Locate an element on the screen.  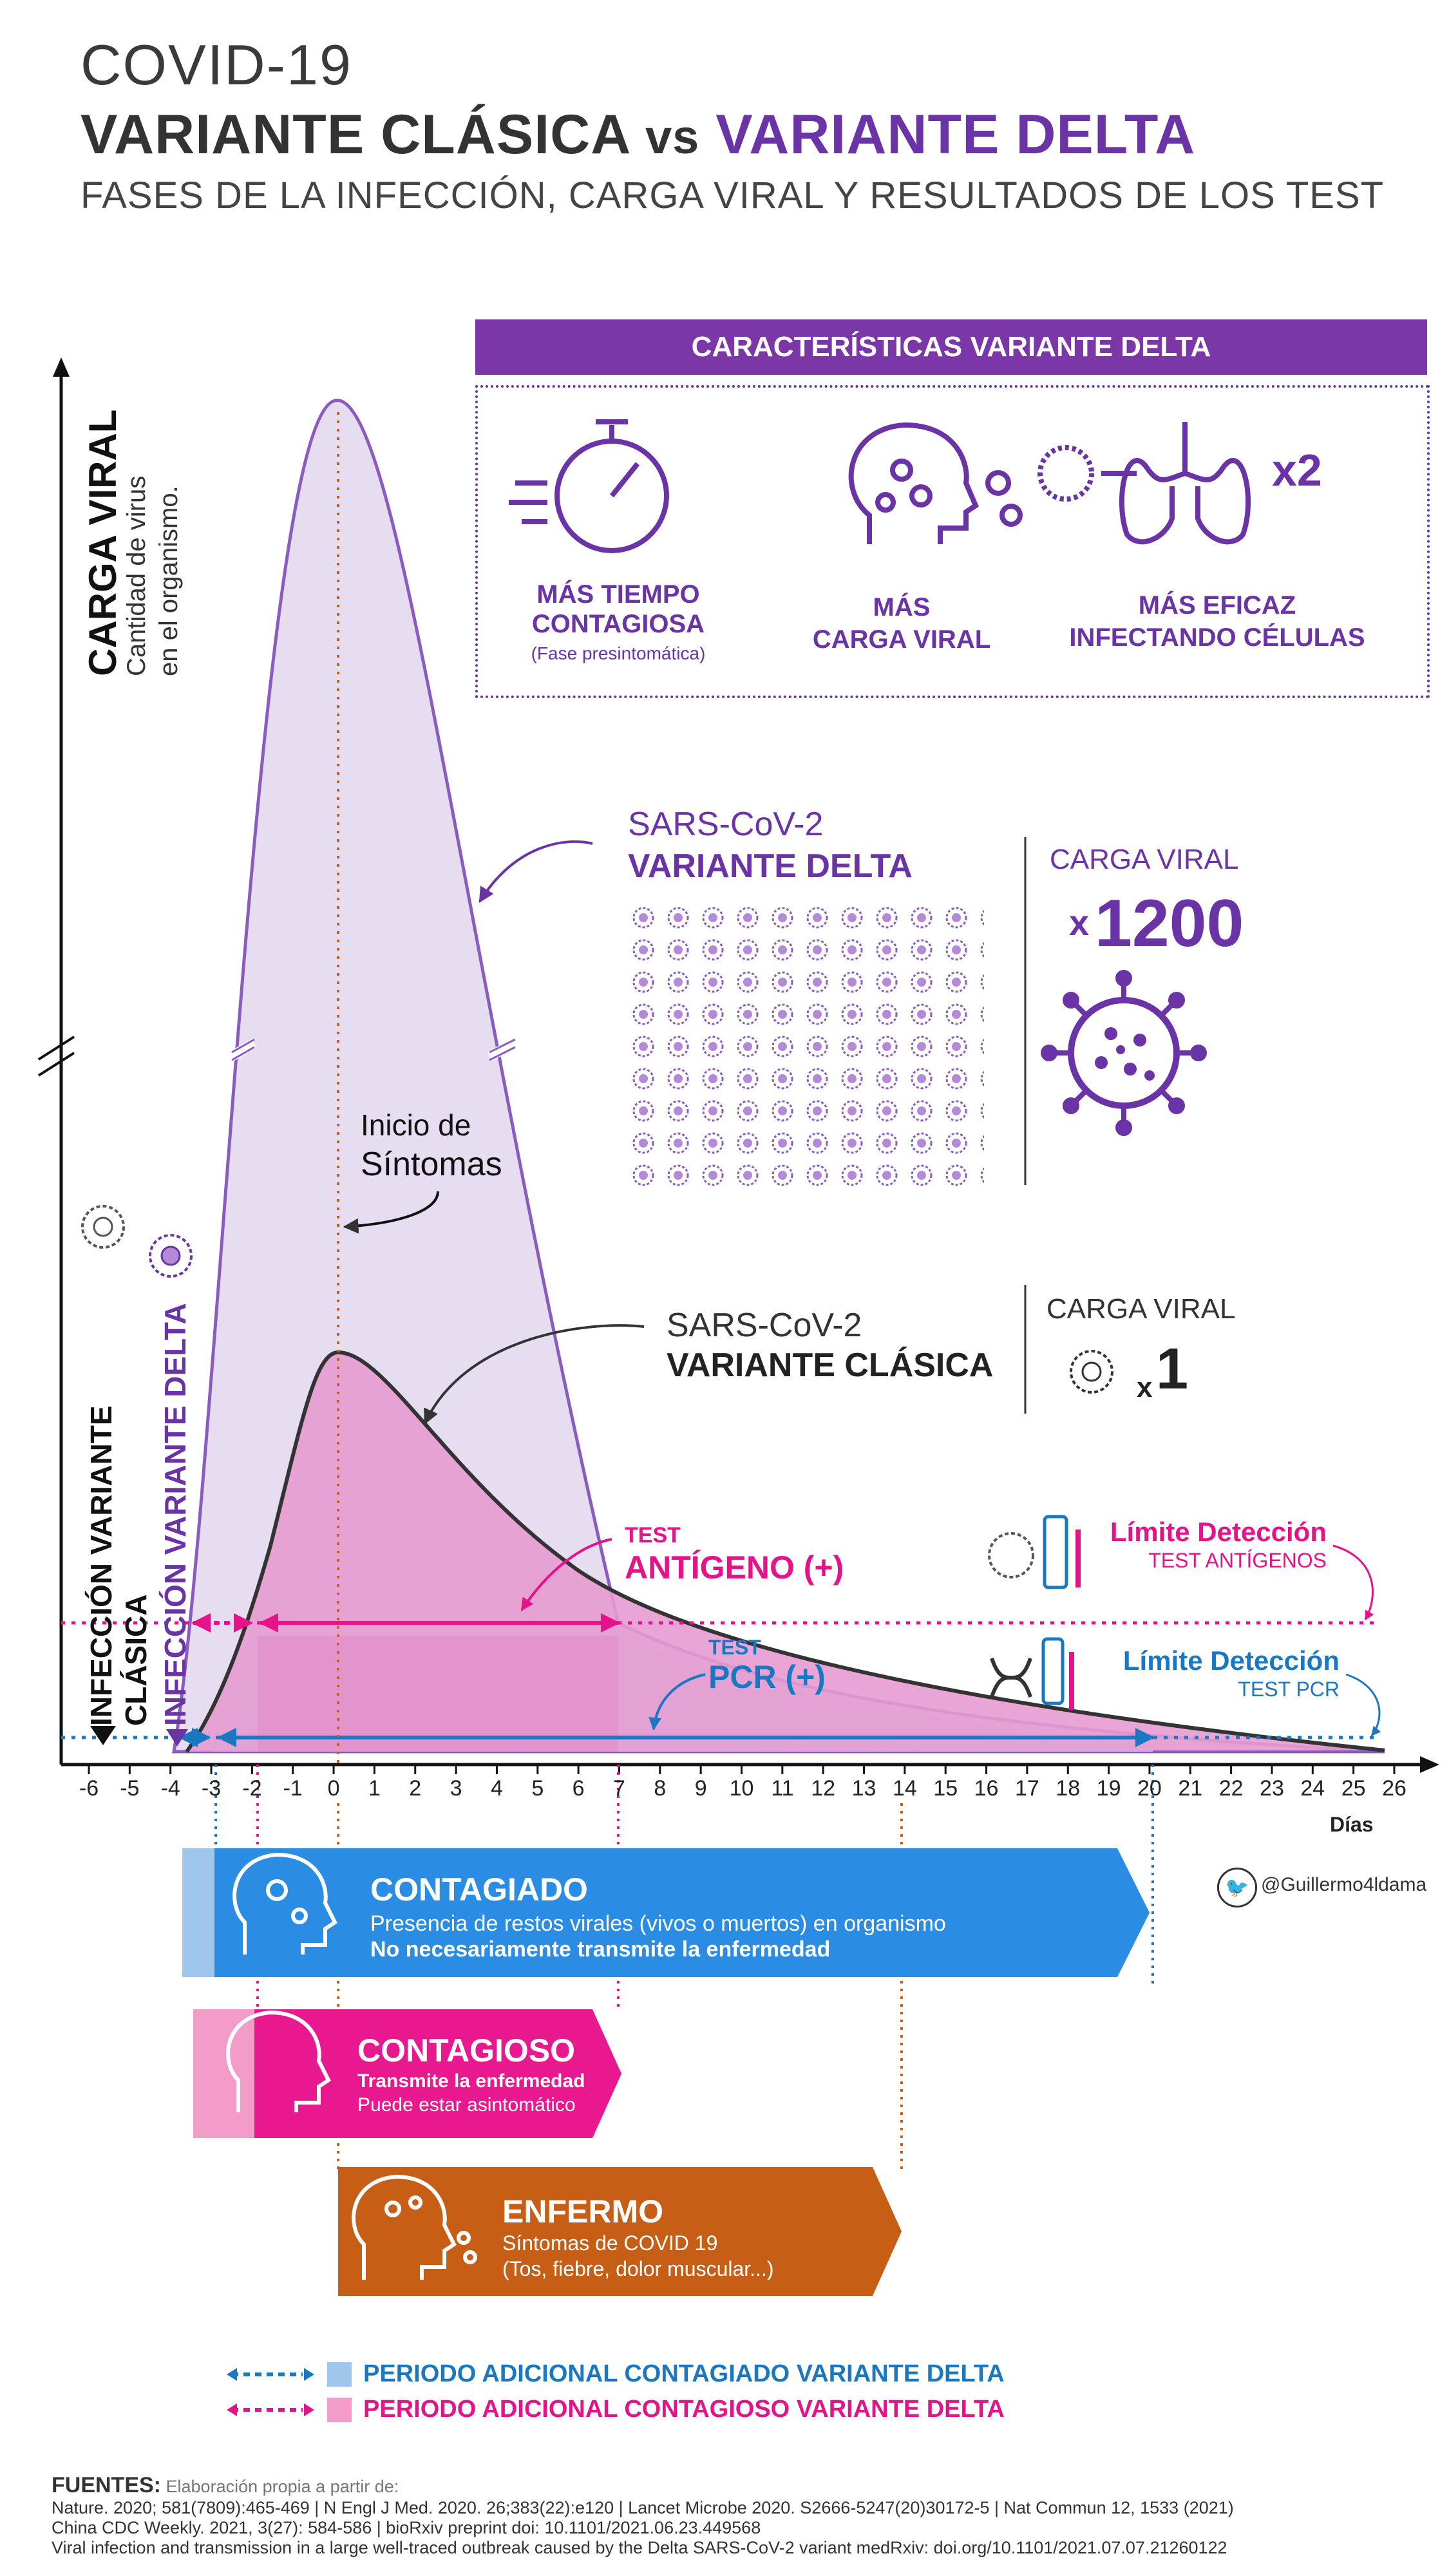
delta-break-left-line1 is located at coordinates (243, 1046).